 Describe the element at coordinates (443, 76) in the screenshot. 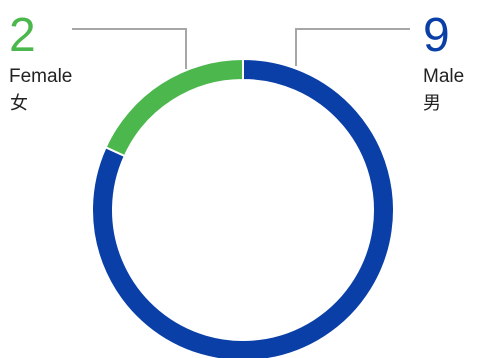

I see `male-label: Male` at that location.